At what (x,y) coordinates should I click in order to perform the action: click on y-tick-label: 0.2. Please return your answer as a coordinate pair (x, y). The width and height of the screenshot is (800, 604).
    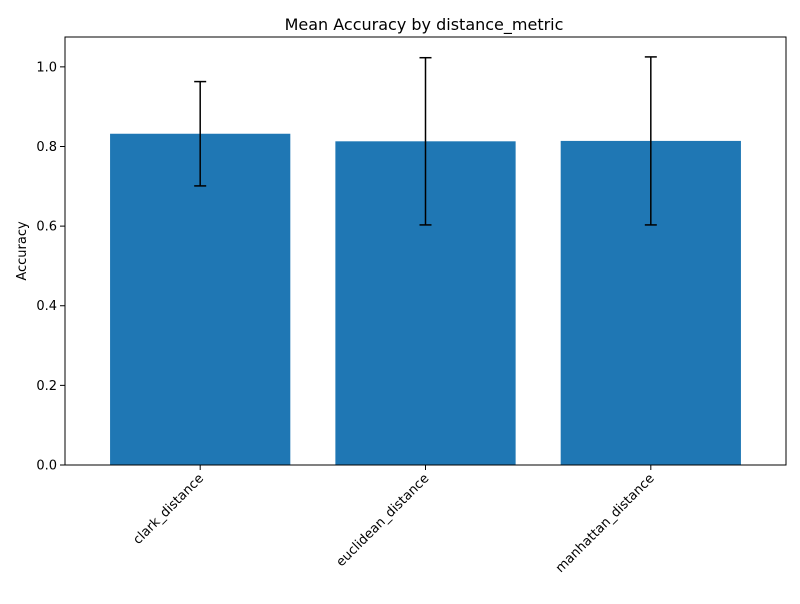
    Looking at the image, I should click on (46, 386).